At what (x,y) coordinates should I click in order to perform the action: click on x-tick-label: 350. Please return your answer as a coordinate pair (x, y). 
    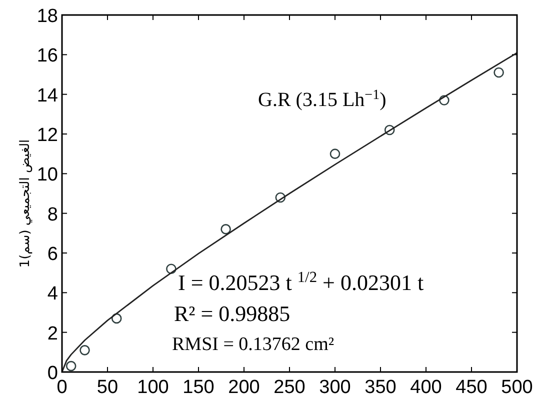
    Looking at the image, I should click on (380, 387).